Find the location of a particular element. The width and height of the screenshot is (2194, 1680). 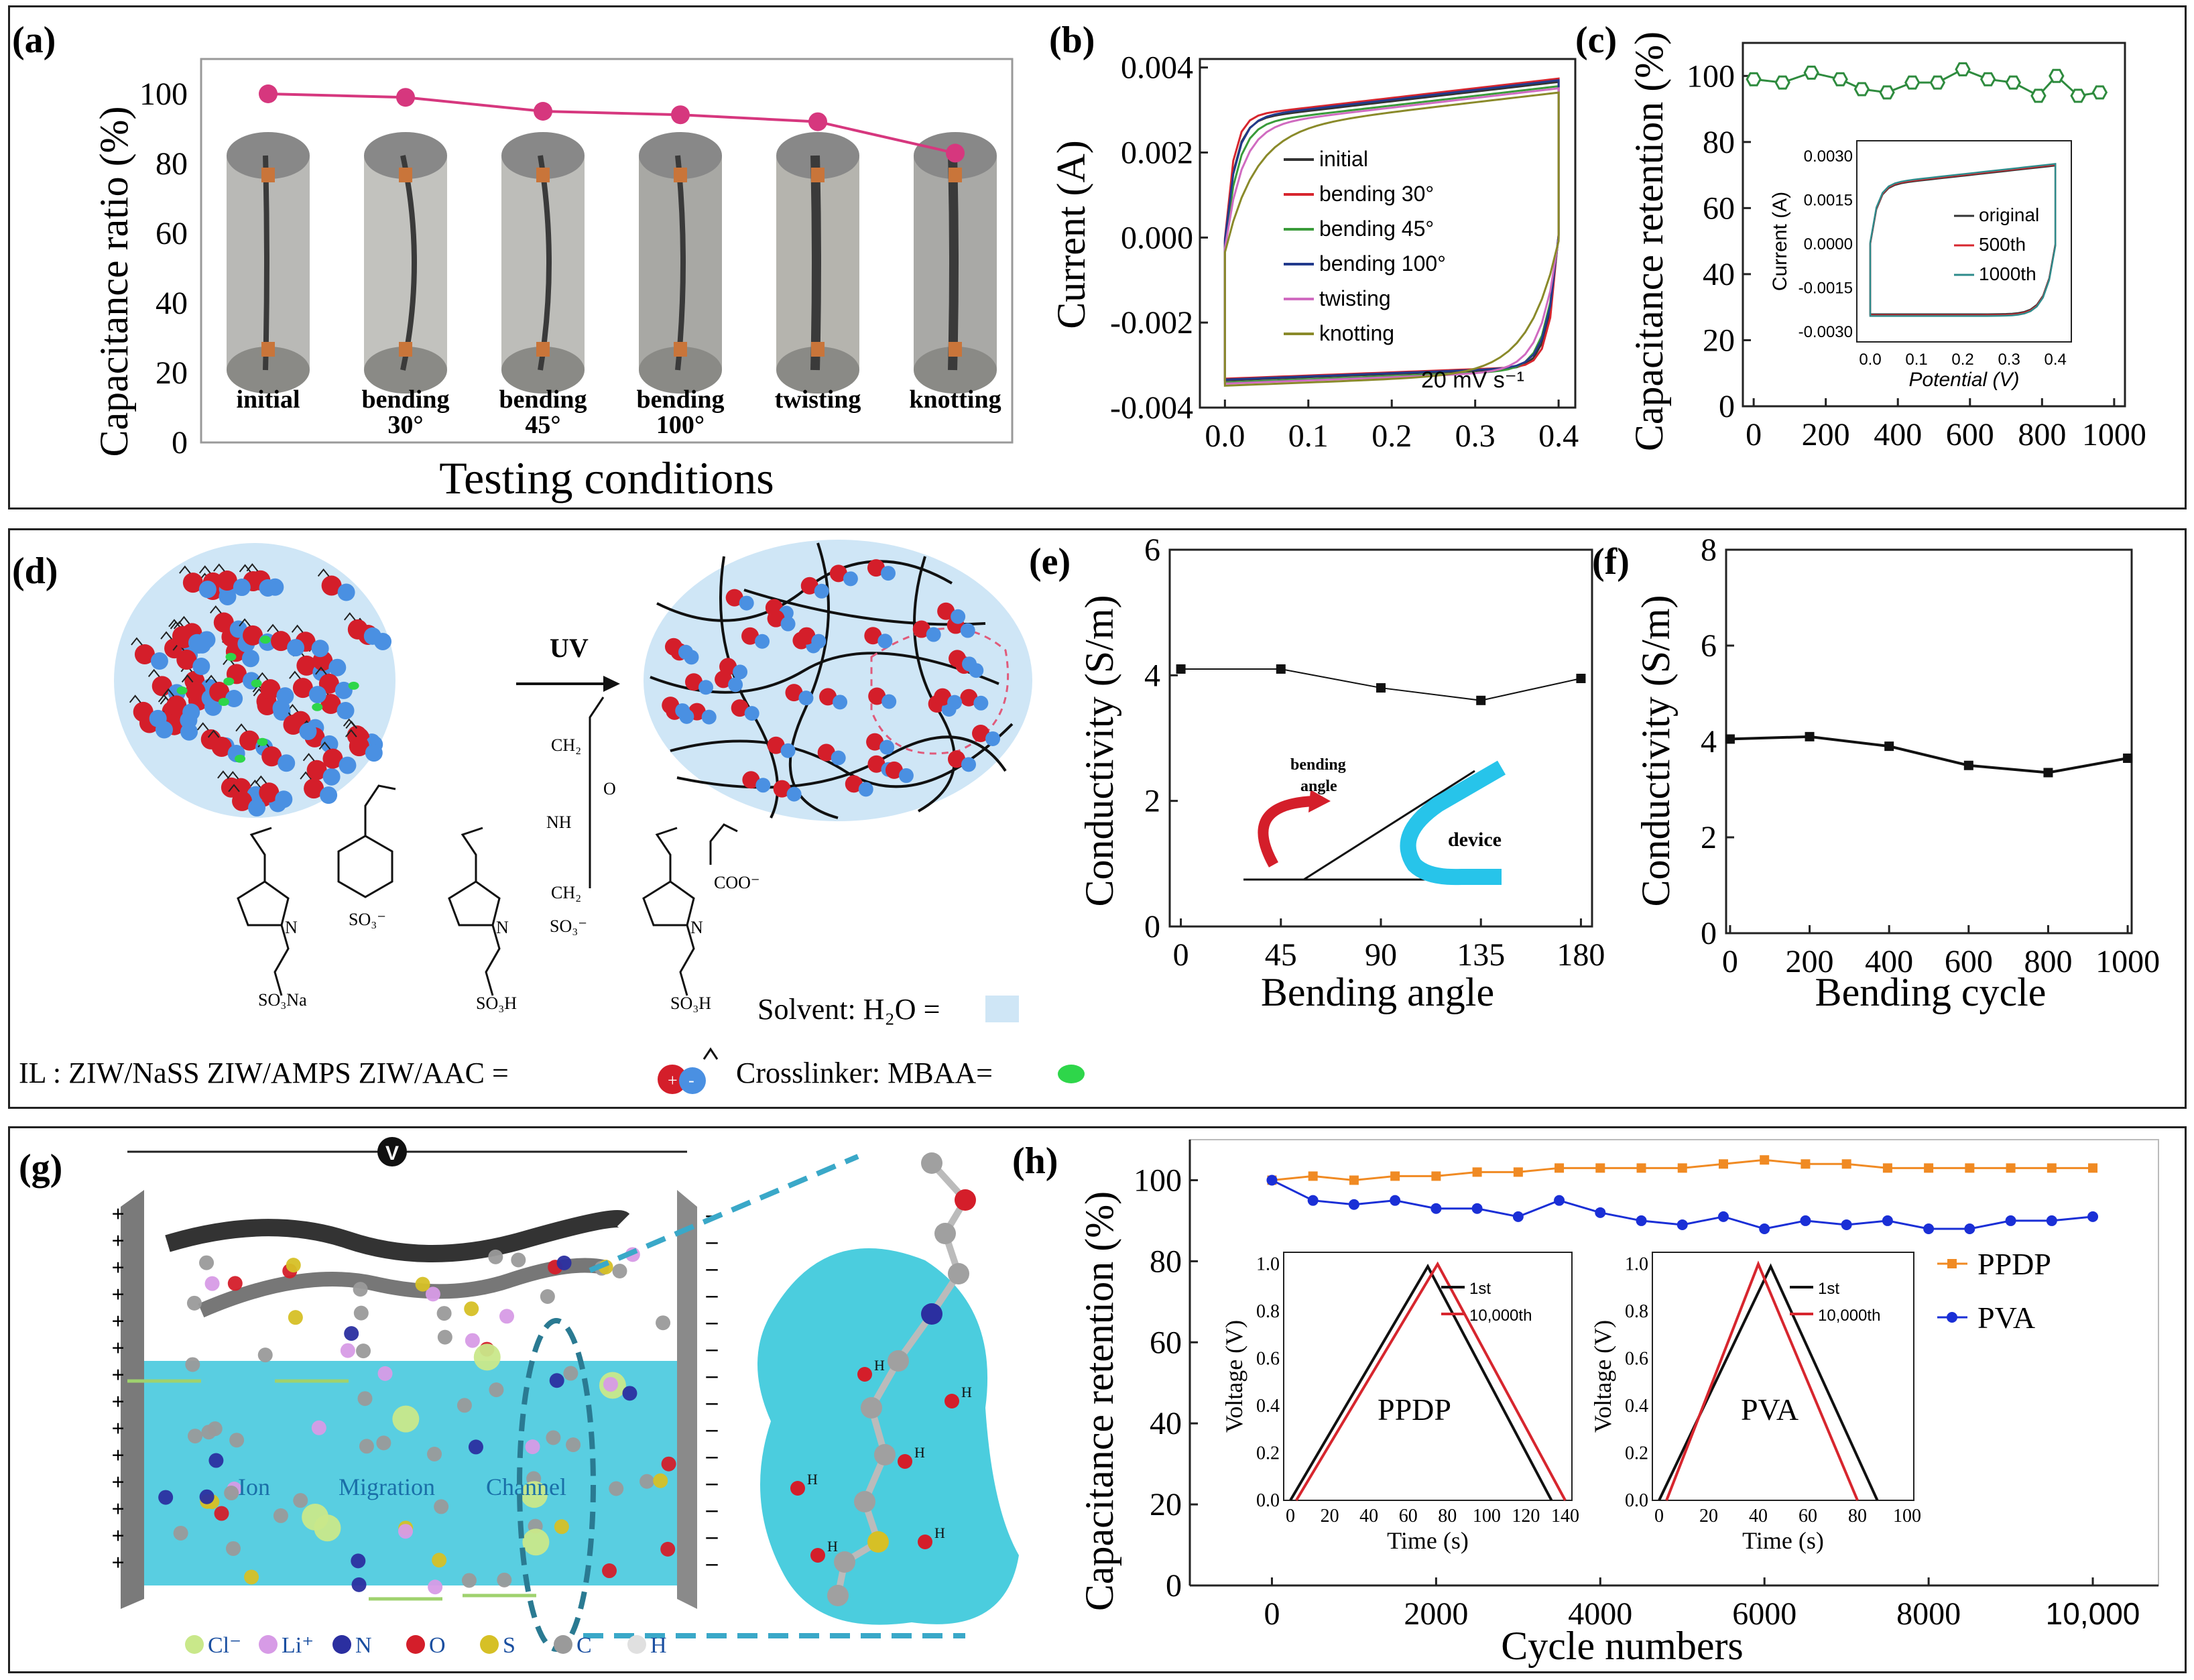

chart-b-legend-label-2: bending 45° is located at coordinates (1377, 229).